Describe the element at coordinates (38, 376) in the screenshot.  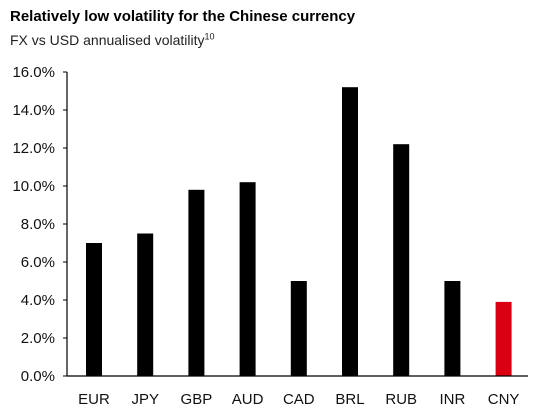
I see `y-tick-label: 0.0%` at that location.